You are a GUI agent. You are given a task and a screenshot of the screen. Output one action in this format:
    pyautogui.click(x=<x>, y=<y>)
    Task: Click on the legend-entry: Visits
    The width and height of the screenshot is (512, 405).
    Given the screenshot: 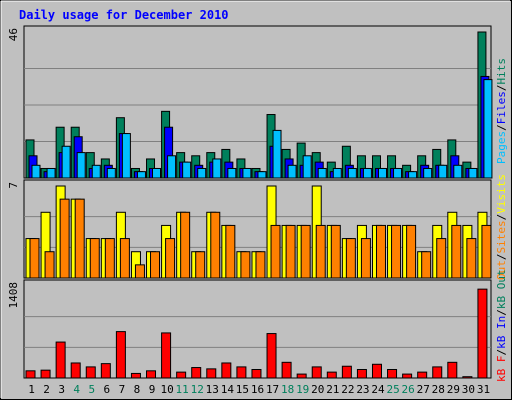 What is the action you would take?
    pyautogui.click(x=501, y=194)
    